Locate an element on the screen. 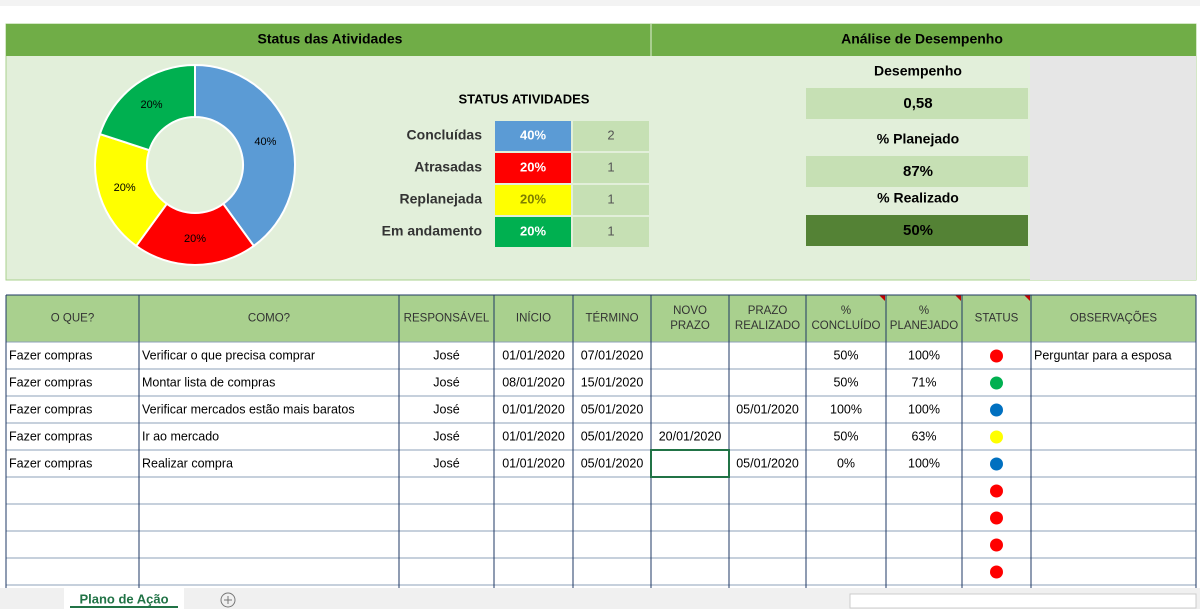 This screenshot has width=1200, height=614. sheet-tab is located at coordinates (124, 598).